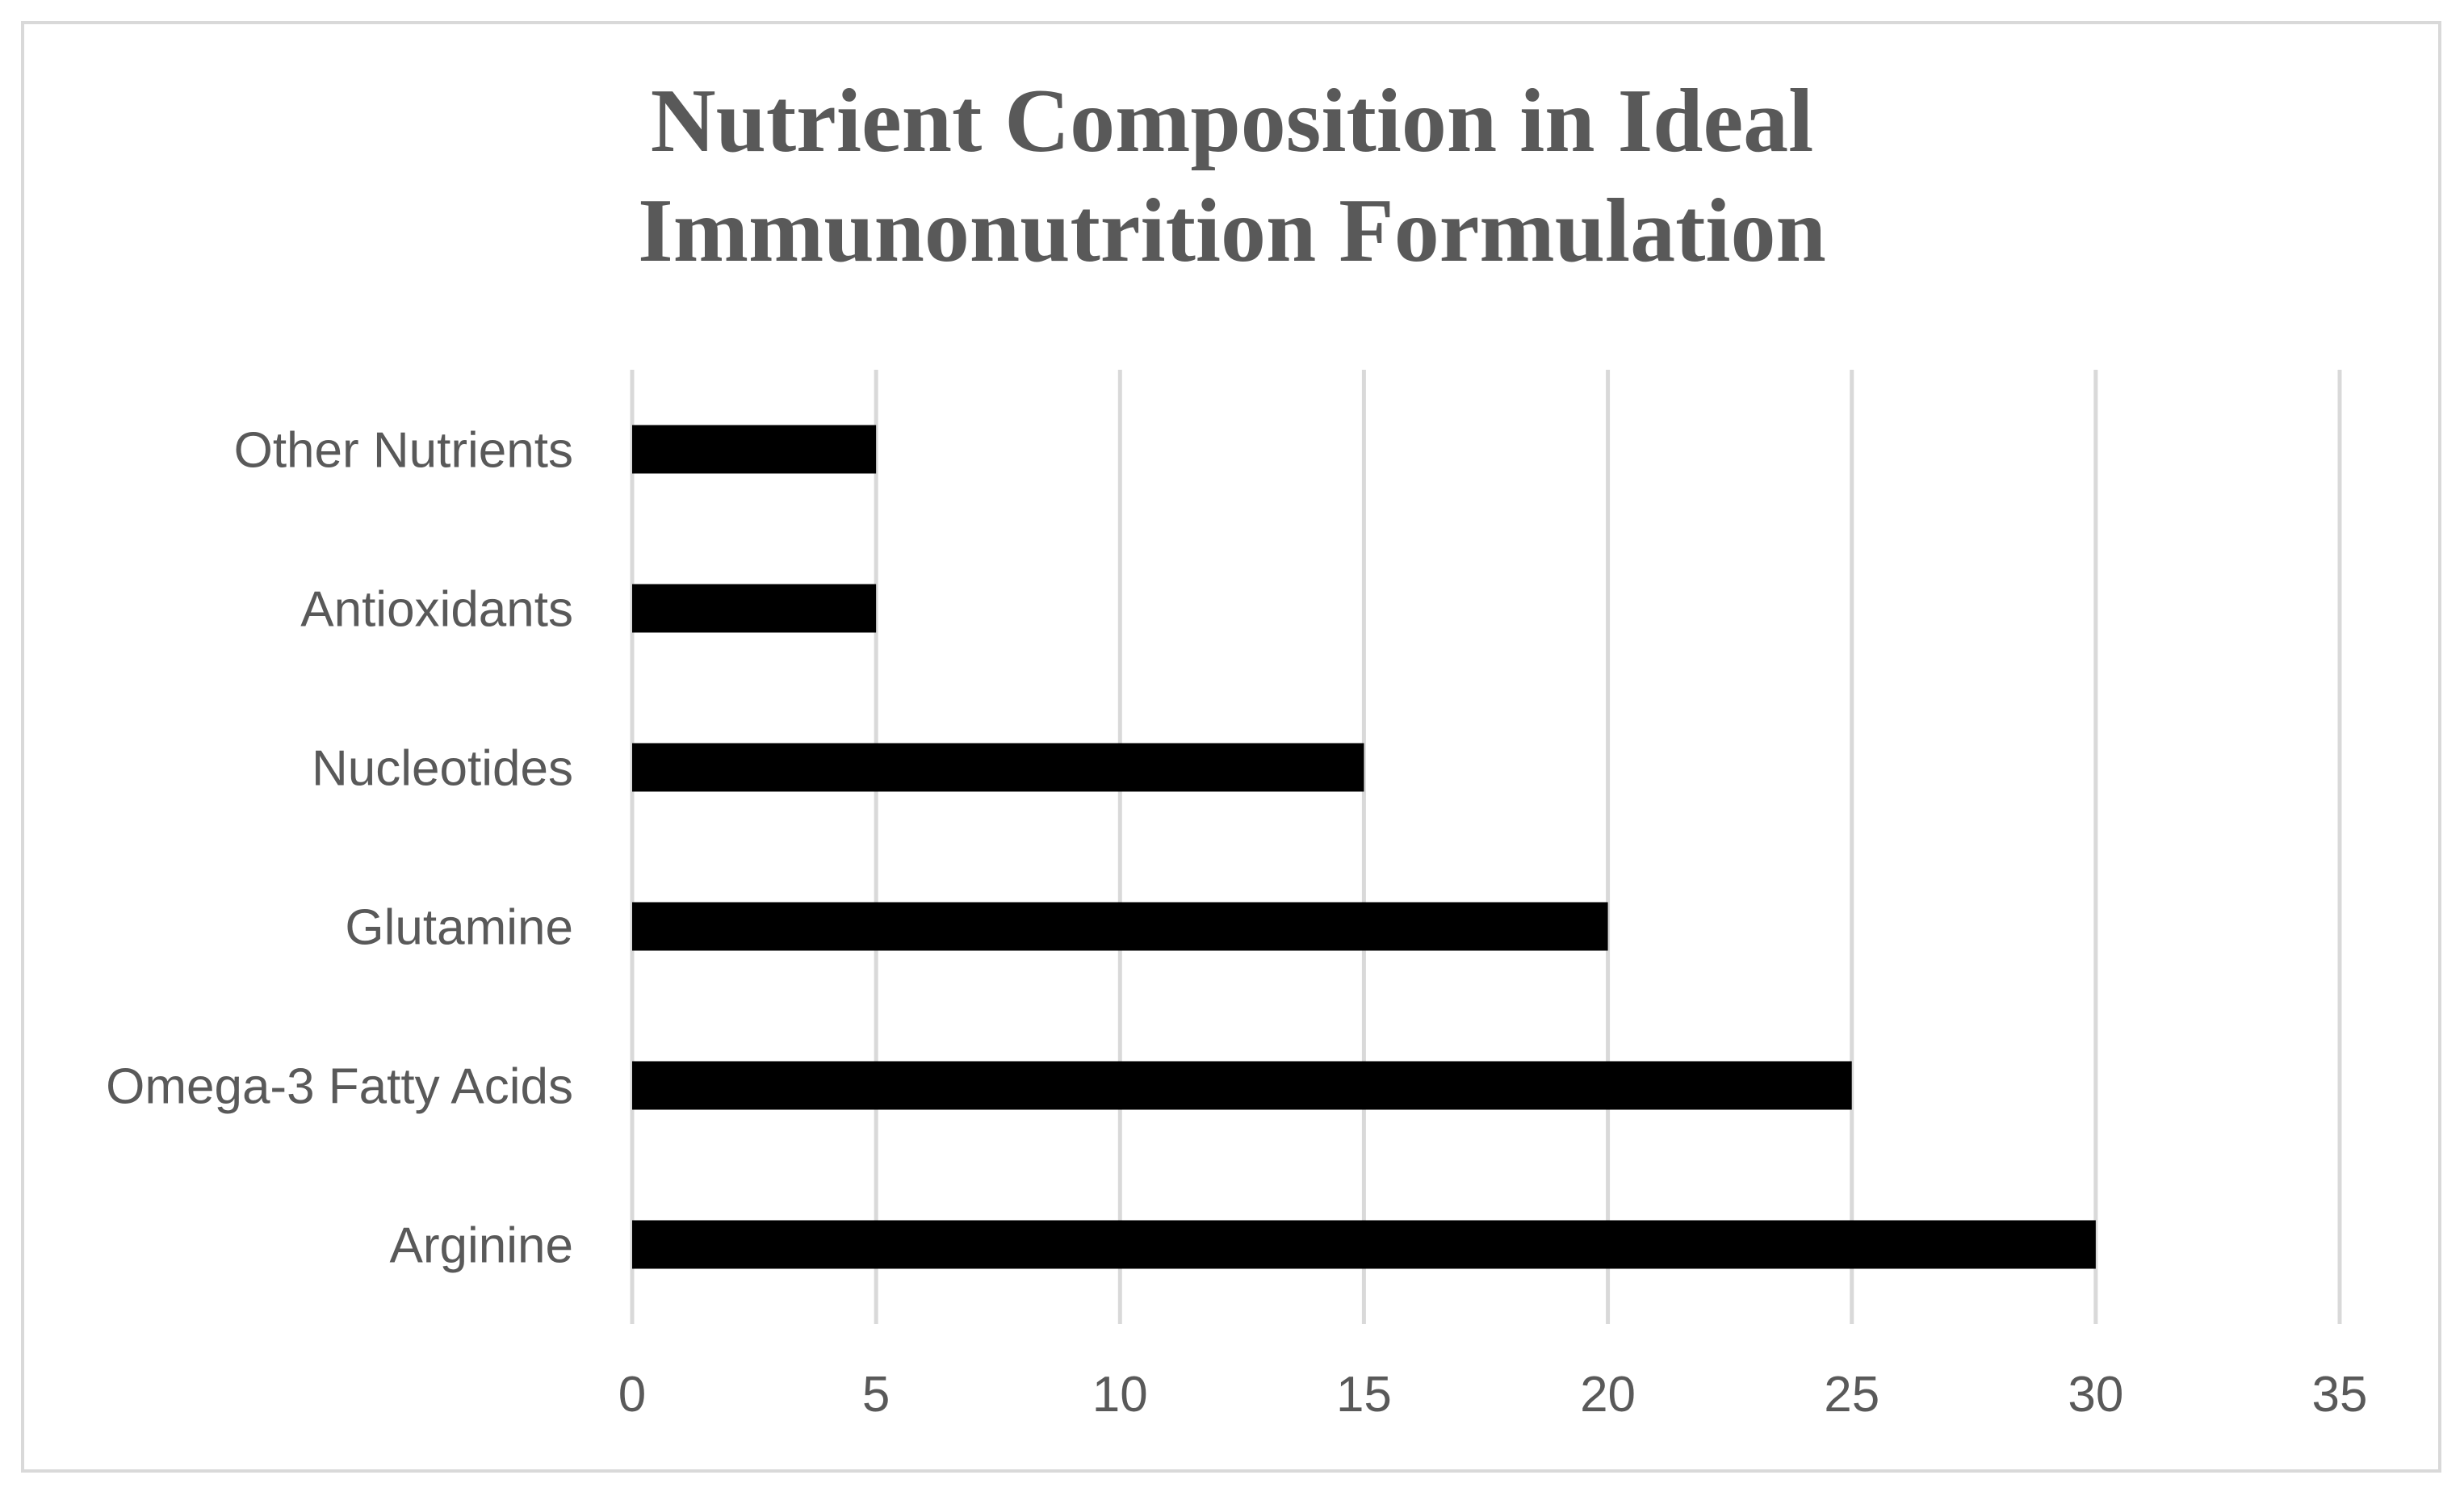  What do you see at coordinates (1608, 1395) in the screenshot?
I see `x-tick-label-20: 20` at bounding box center [1608, 1395].